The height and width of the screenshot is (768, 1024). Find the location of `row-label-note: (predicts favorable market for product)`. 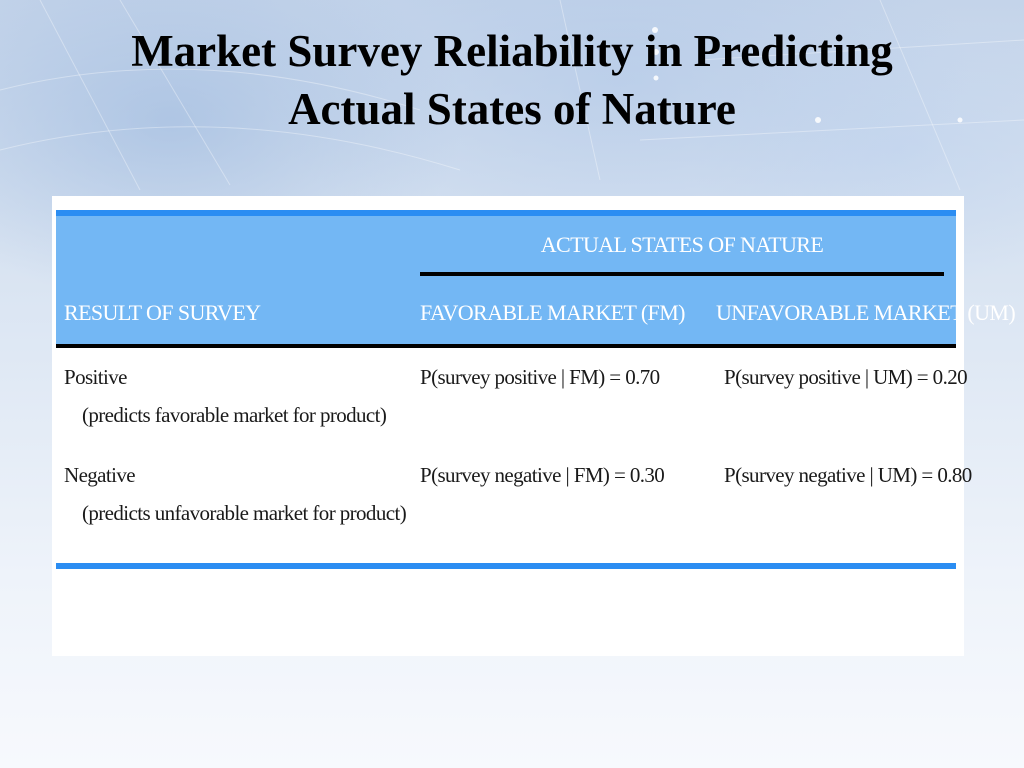

row-label-note: (predicts favorable market for product) is located at coordinates (234, 415).